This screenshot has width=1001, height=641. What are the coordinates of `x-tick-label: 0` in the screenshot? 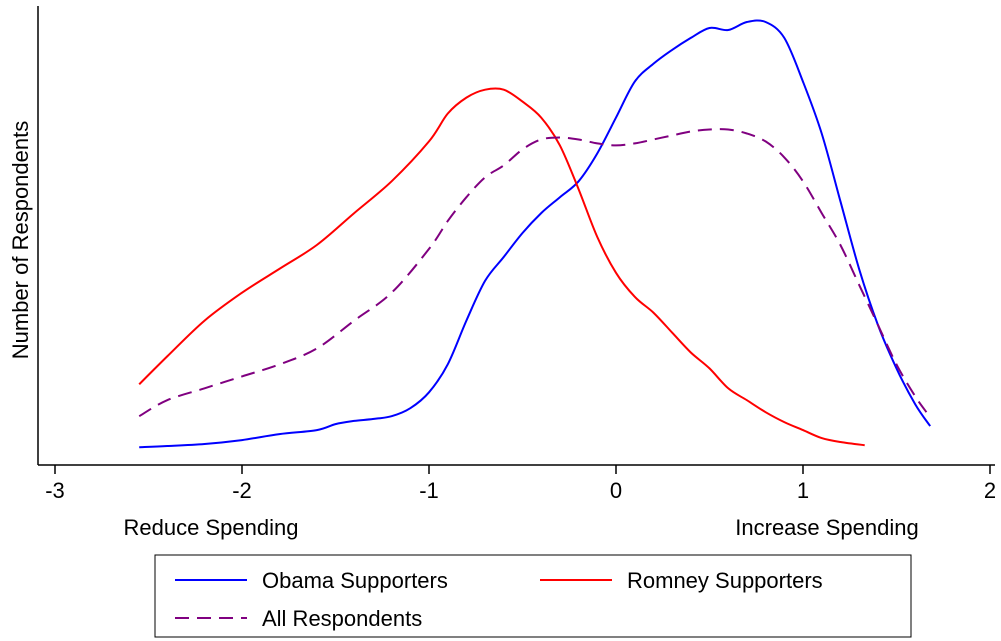 It's located at (616, 490).